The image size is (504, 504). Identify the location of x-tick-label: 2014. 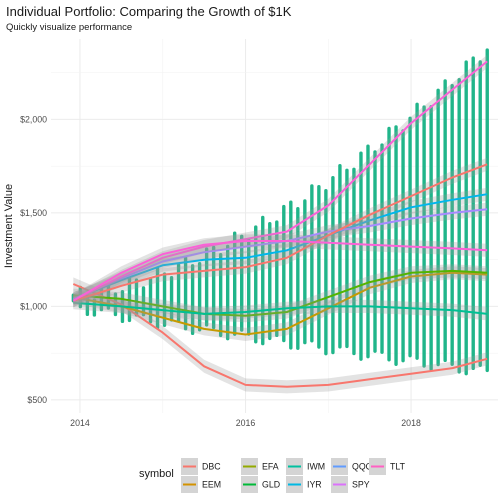
(80, 423).